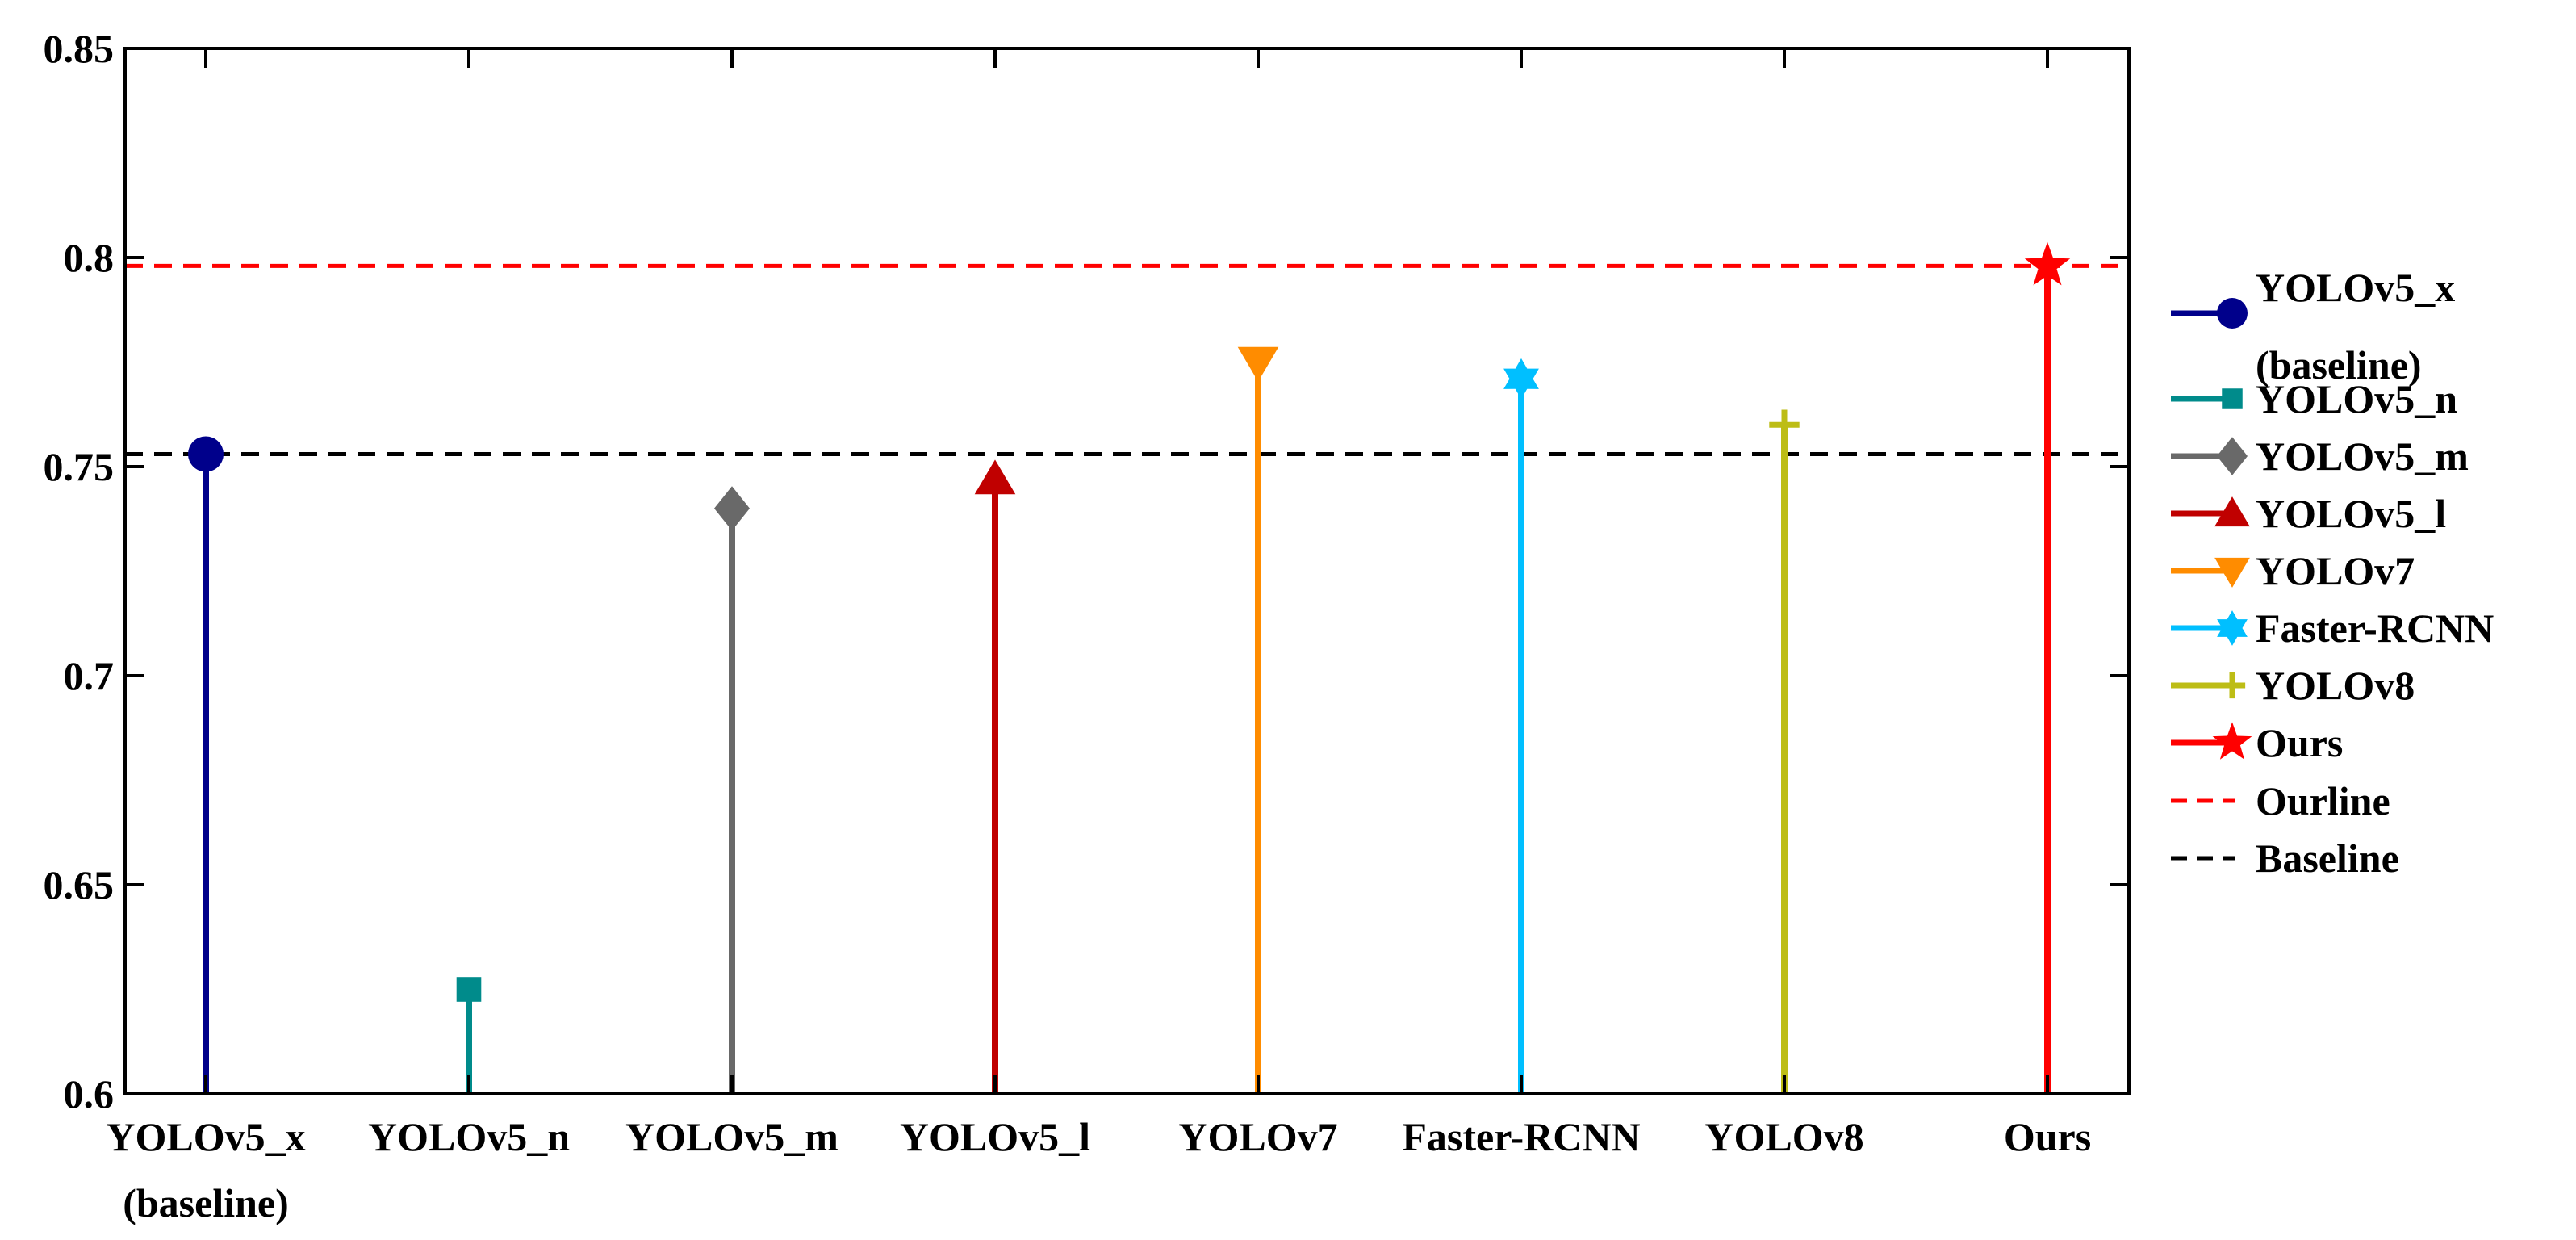 The image size is (2576, 1240). What do you see at coordinates (1257, 1136) in the screenshot?
I see `x-tick-label-5: YOLOv7` at bounding box center [1257, 1136].